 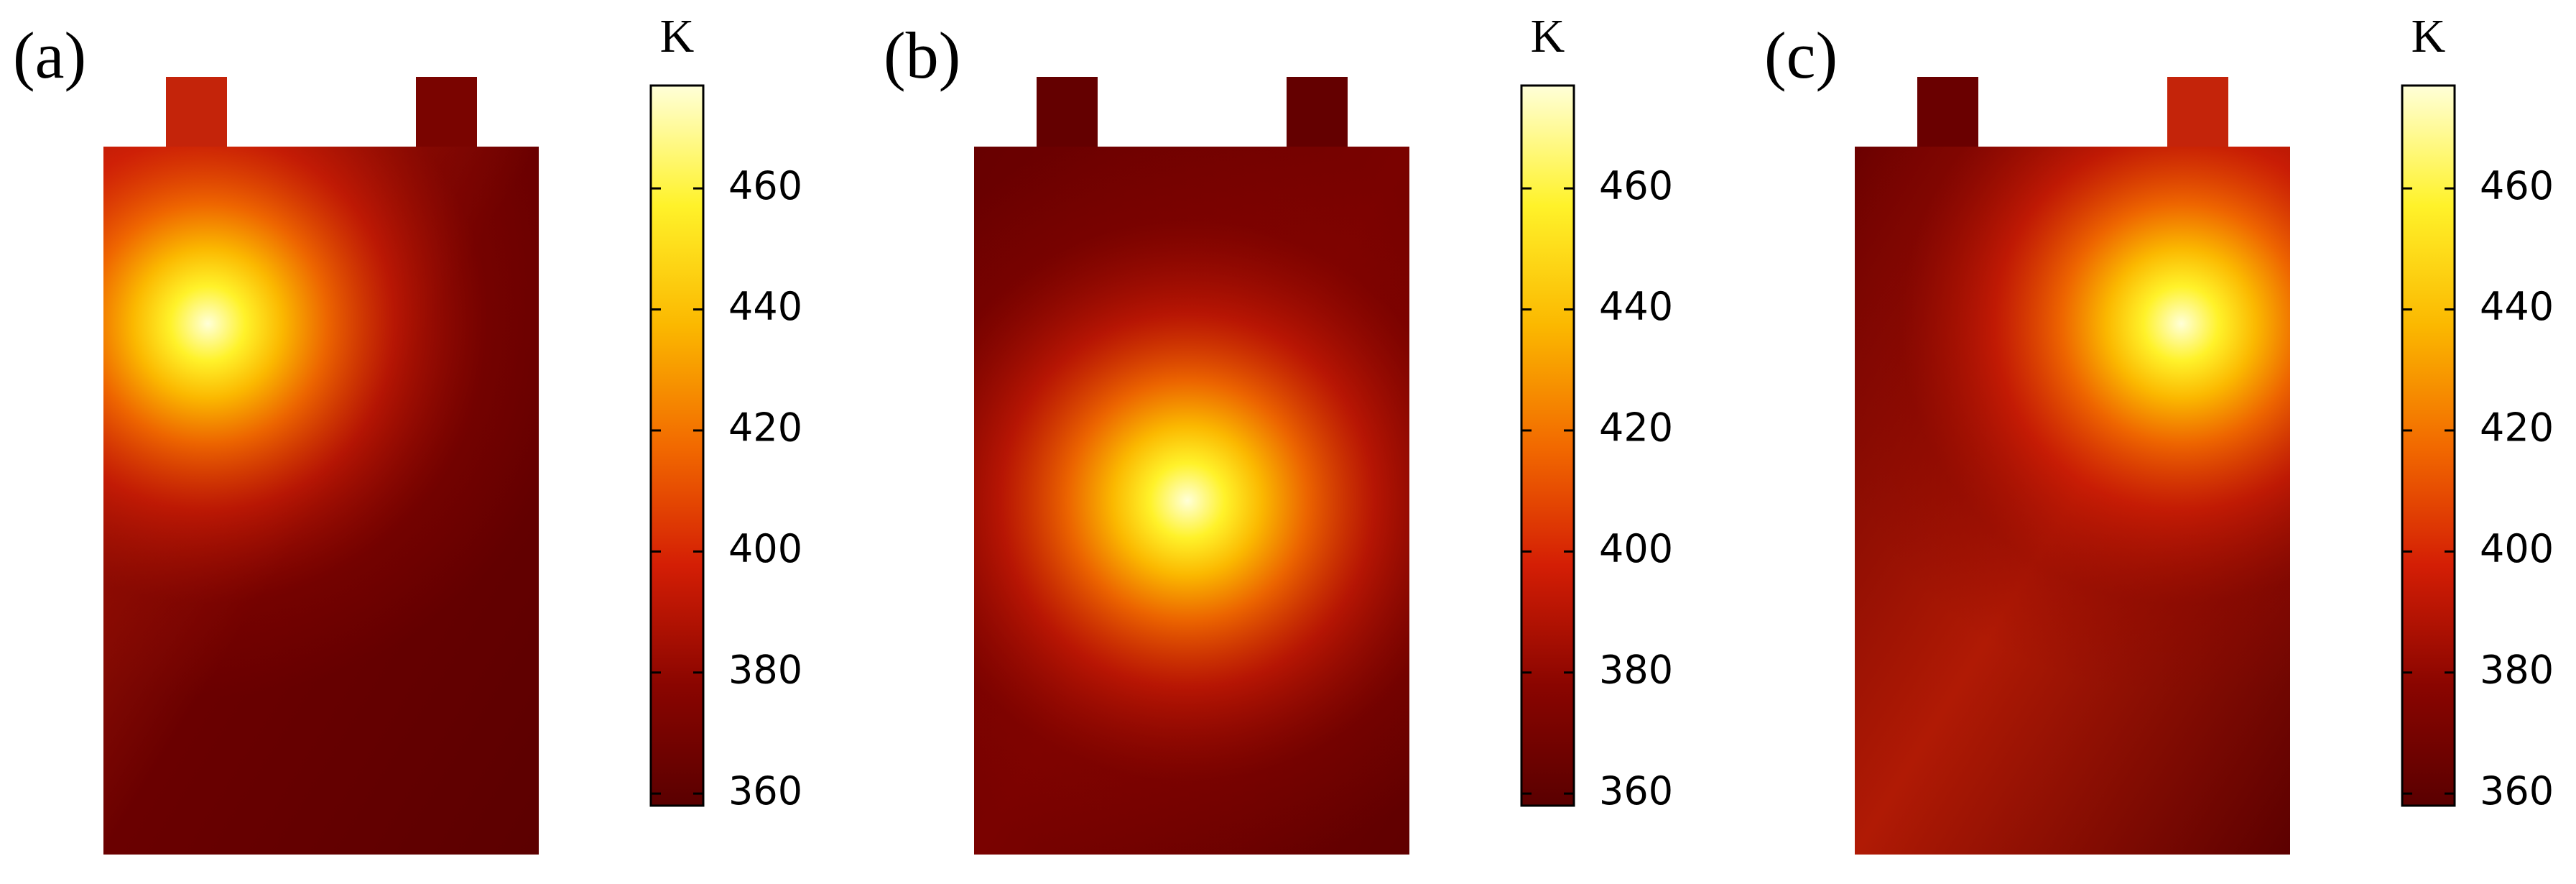 What do you see at coordinates (922, 55) in the screenshot?
I see `panel-label: (b)` at bounding box center [922, 55].